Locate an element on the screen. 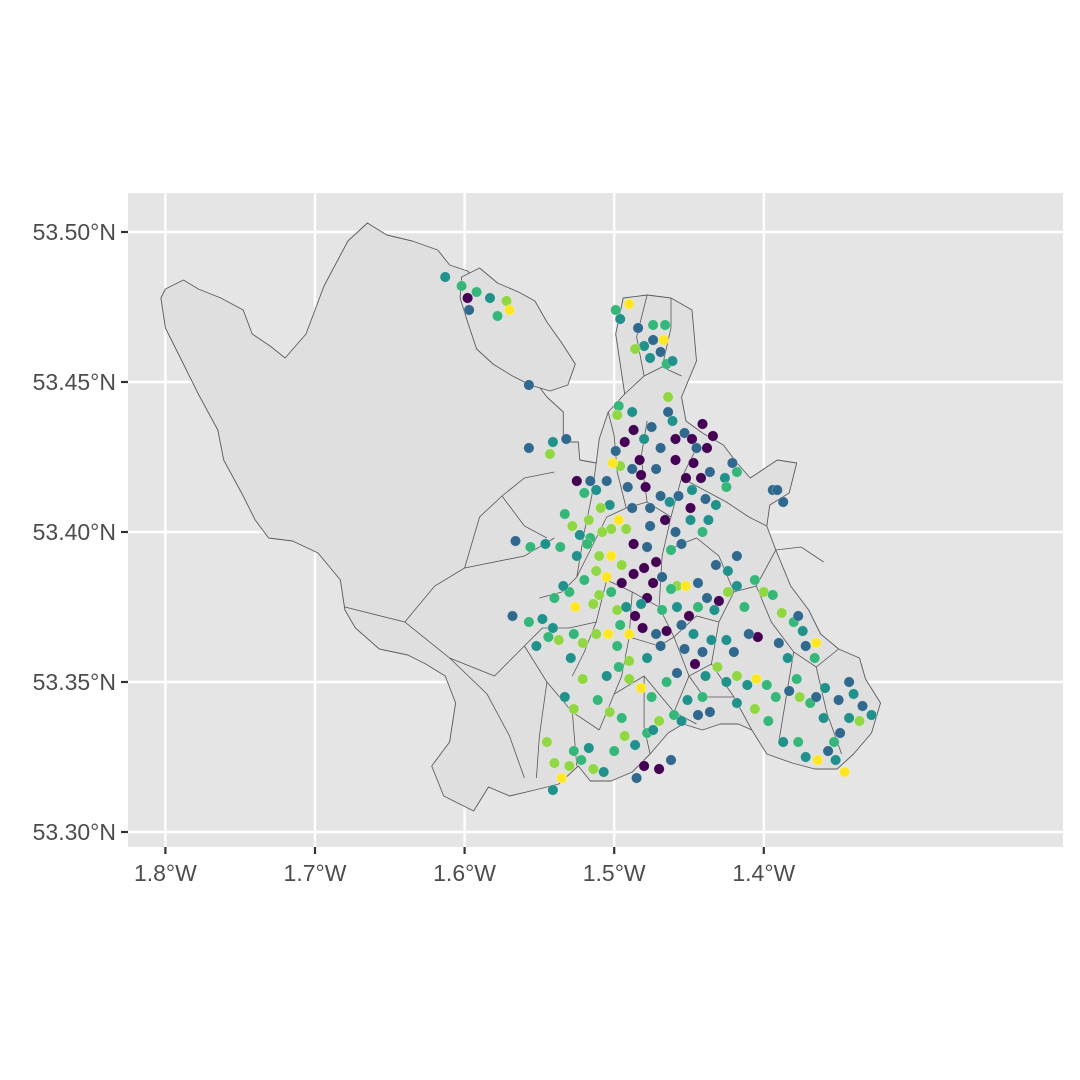 The image size is (1080, 1080). y-tick-label-3: 53.35°N is located at coordinates (74, 682).